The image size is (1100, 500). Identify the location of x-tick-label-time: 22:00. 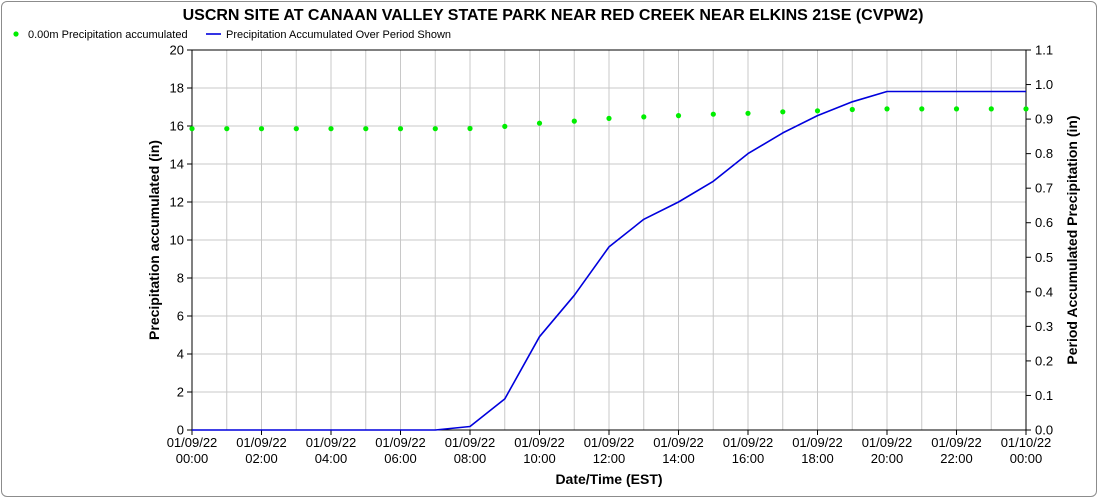
(956, 458).